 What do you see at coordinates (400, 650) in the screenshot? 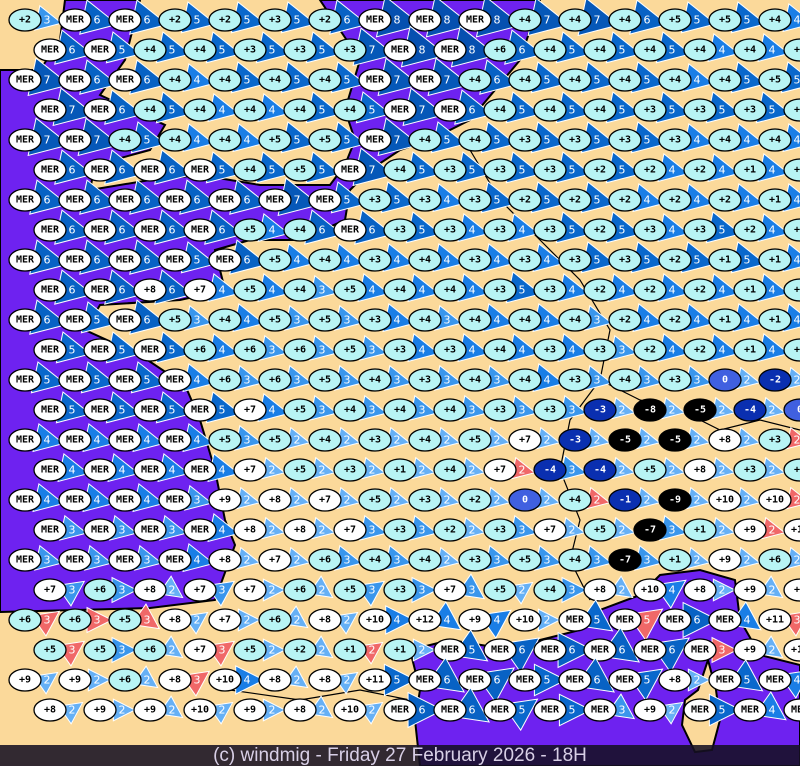
I see `temperature-label: +1` at bounding box center [400, 650].